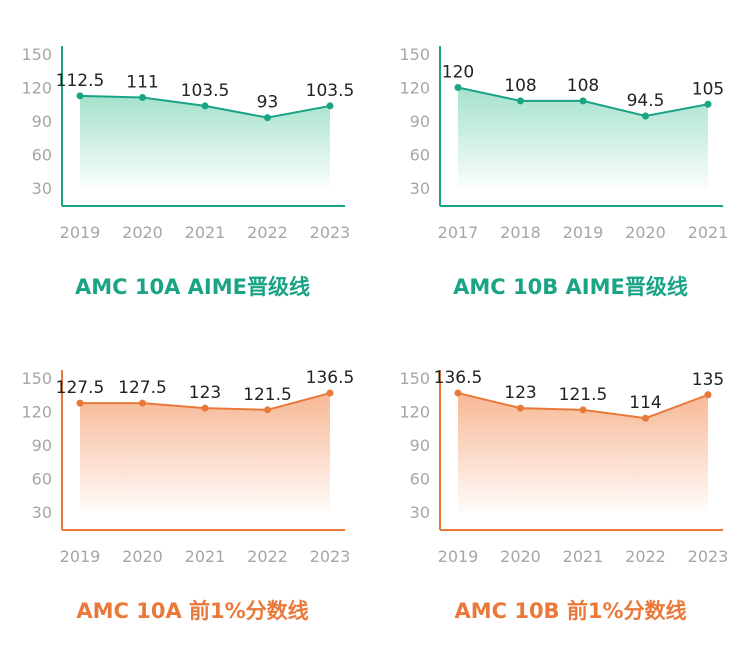  Describe the element at coordinates (192, 287) in the screenshot. I see `chart-title: AMC 10A AIME晋级线` at that location.